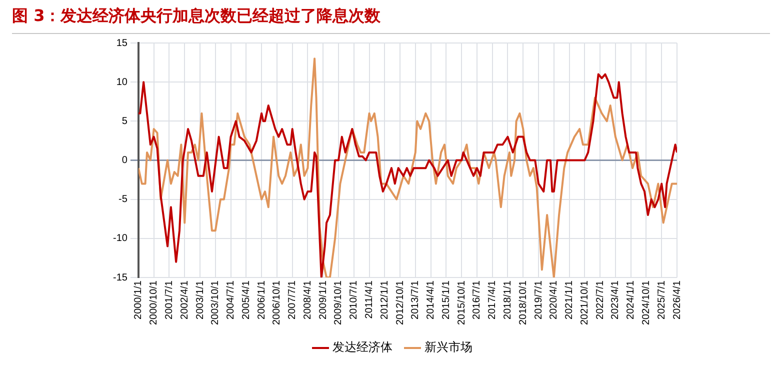 This screenshot has height=379, width=782. I want to click on x-tick-label: 2006/10/1, so click(277, 303).